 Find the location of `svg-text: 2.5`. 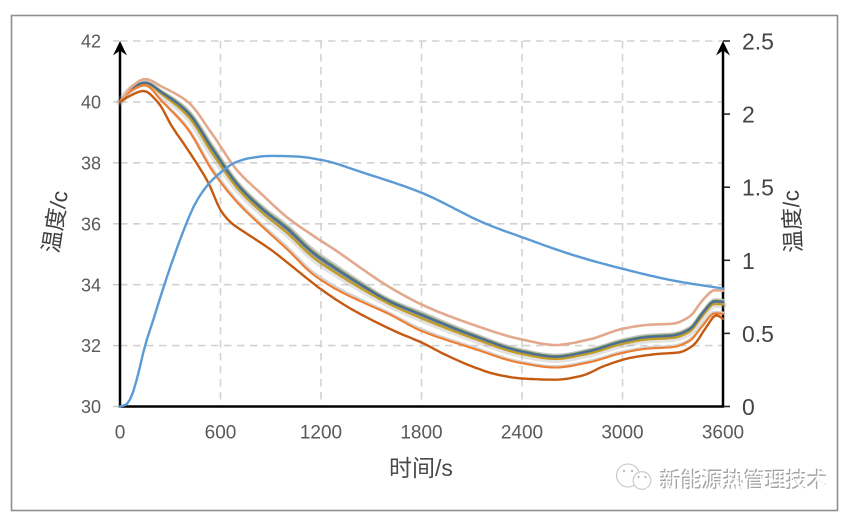

svg-text: 2.5 is located at coordinates (758, 42).